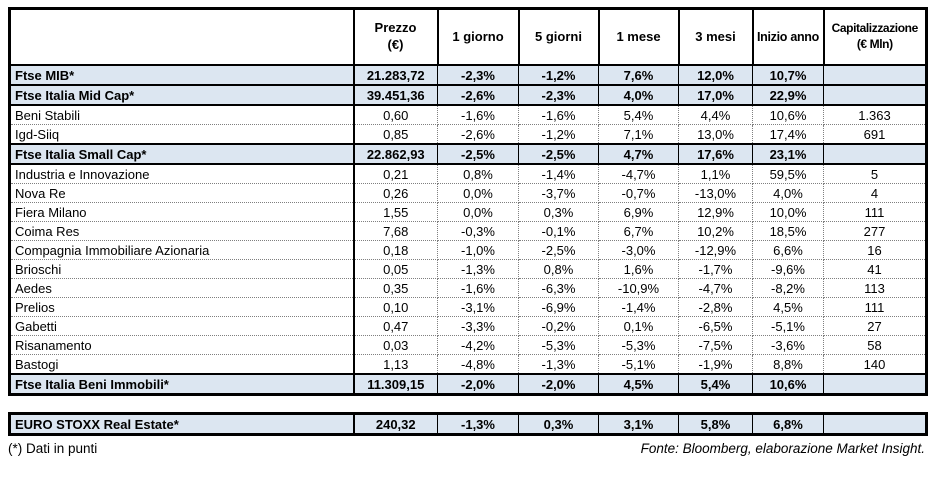  What do you see at coordinates (875, 345) in the screenshot?
I see `cell-capitalizzazione: 58` at bounding box center [875, 345].